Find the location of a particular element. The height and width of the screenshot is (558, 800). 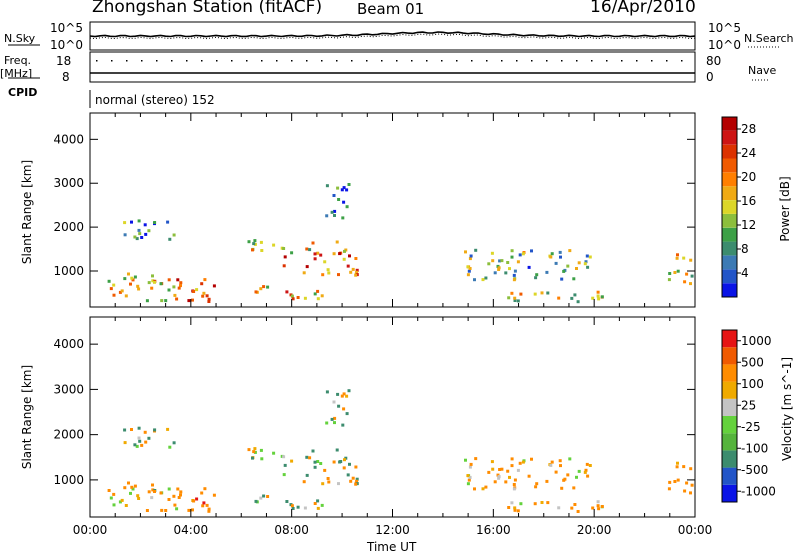

noise-tick-right-bottom: 10^0 is located at coordinates (724, 45).